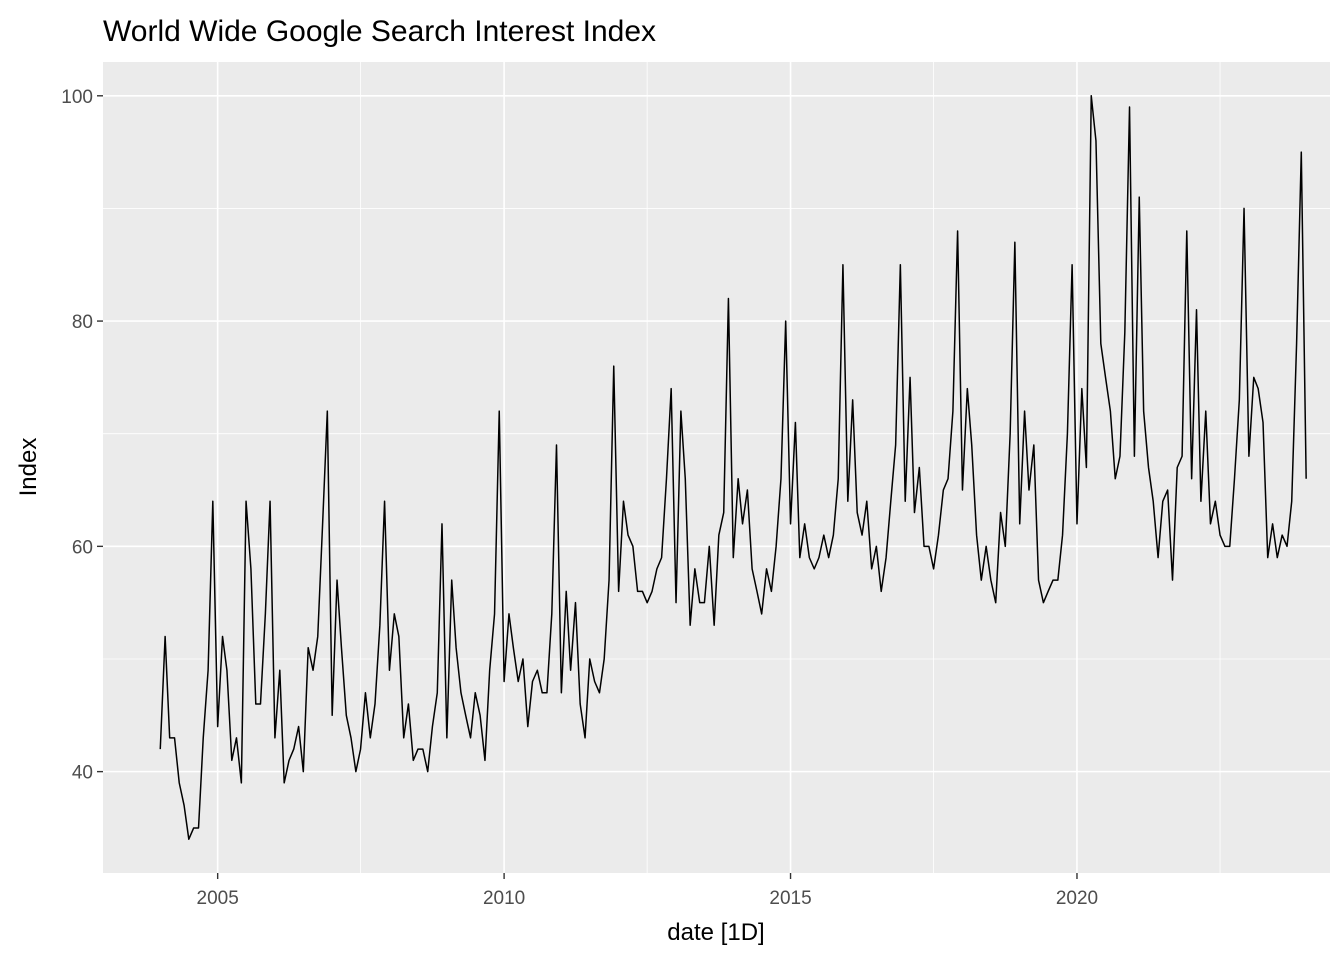 The image size is (1344, 960). I want to click on x-tick-label: 2010, so click(504, 898).